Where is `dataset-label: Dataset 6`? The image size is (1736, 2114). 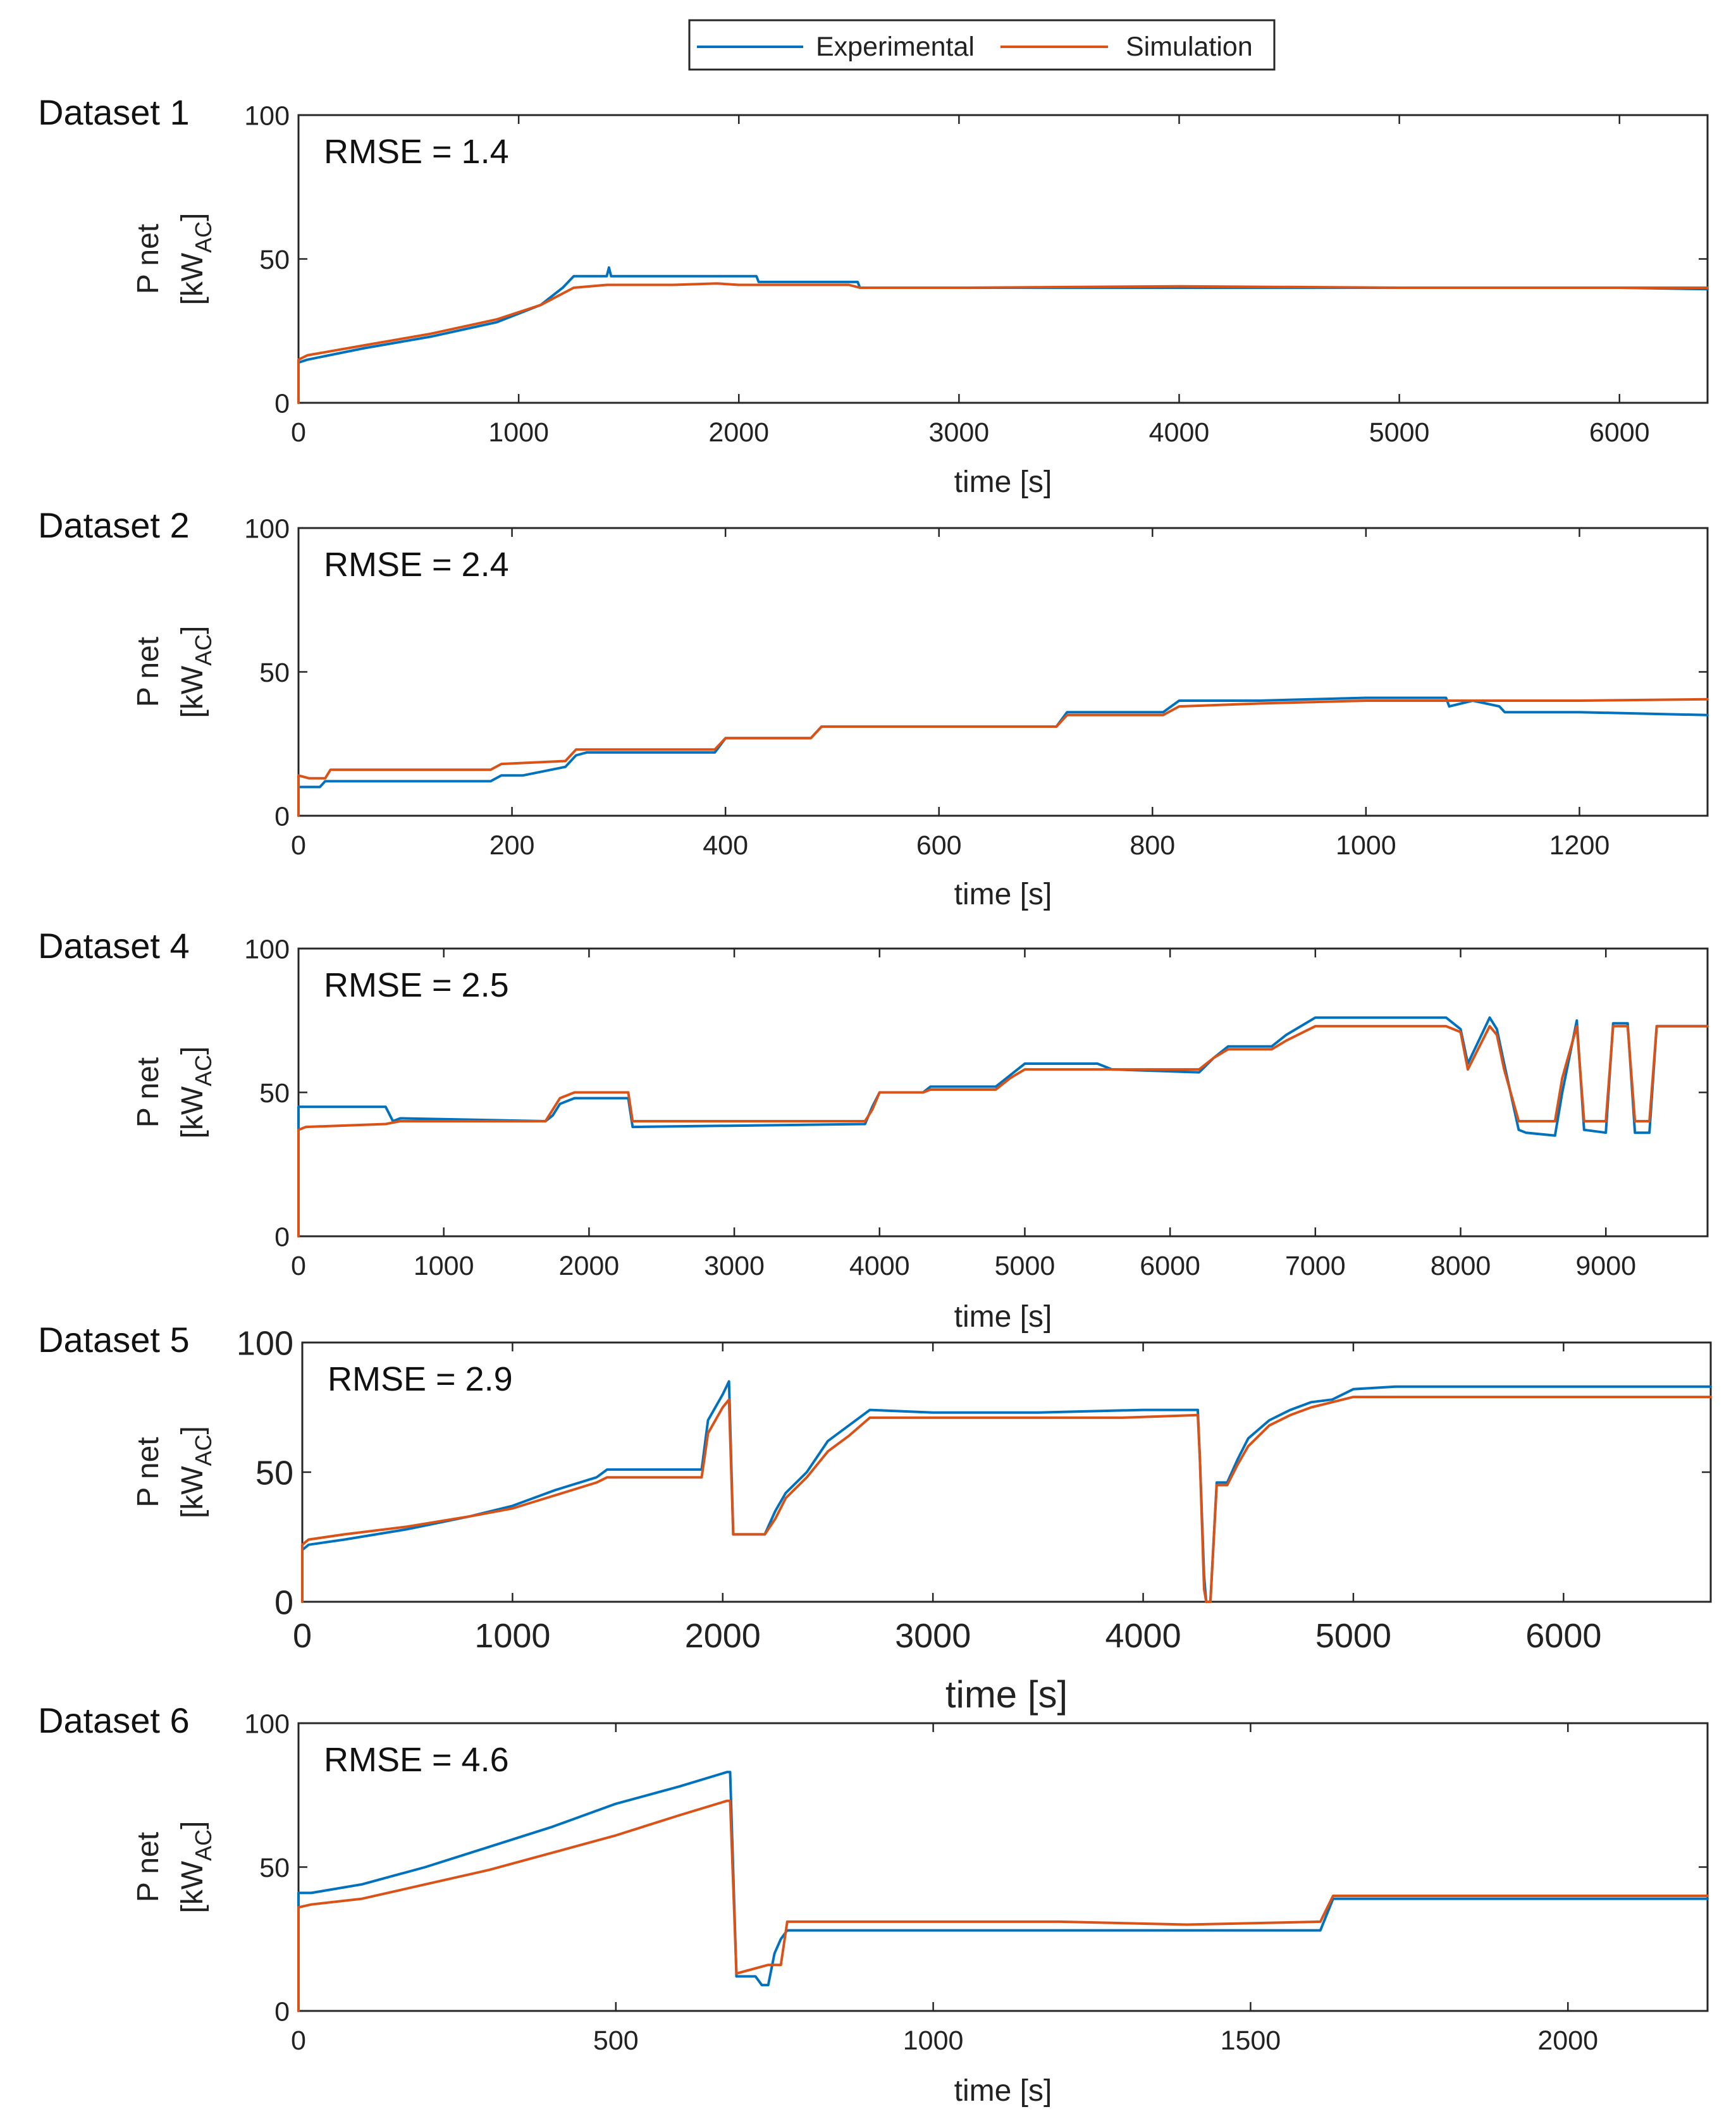
dataset-label: Dataset 6 is located at coordinates (114, 1720).